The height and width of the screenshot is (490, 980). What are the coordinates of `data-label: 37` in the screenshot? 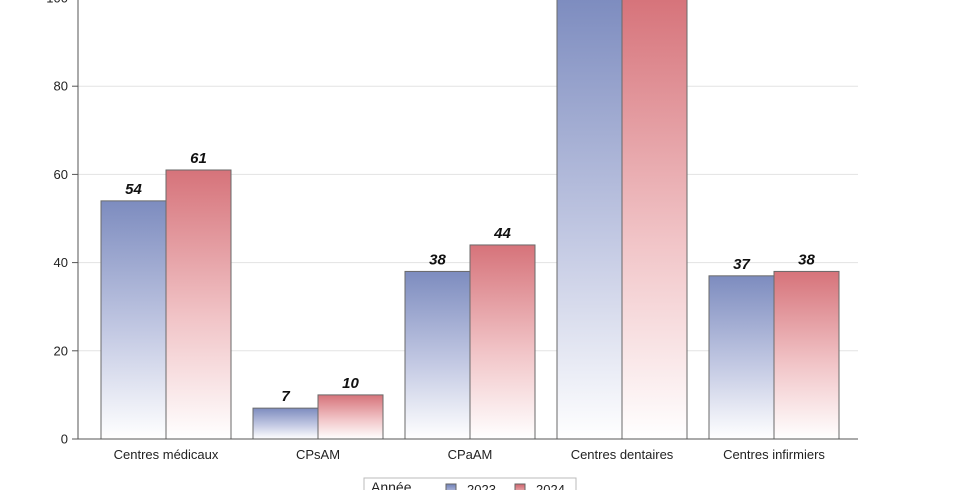 It's located at (741, 264).